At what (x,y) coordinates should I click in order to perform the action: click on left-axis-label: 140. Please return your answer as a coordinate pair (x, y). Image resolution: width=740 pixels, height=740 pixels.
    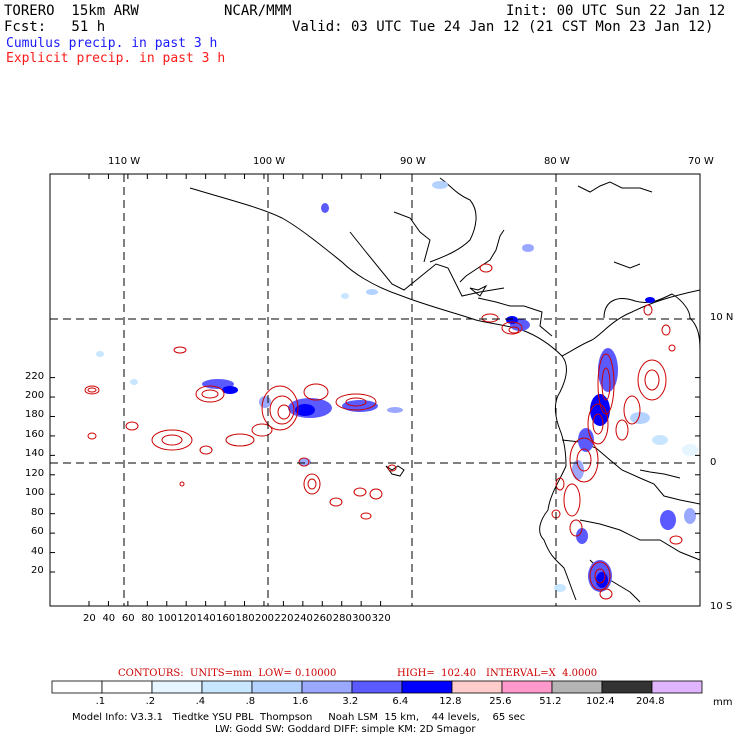
    Looking at the image, I should click on (35, 454).